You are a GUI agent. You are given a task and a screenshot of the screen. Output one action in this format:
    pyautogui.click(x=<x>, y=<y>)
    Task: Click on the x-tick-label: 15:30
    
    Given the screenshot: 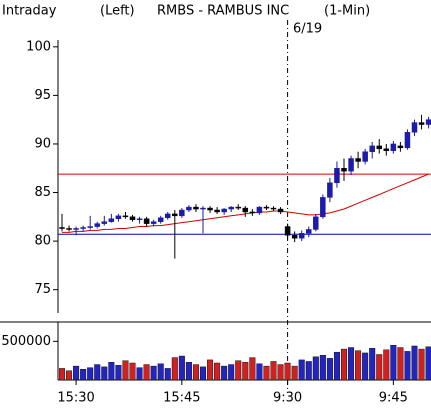 What is the action you would take?
    pyautogui.click(x=75, y=398)
    